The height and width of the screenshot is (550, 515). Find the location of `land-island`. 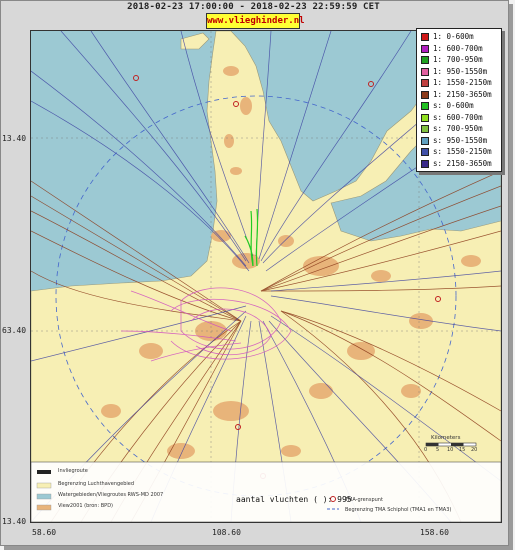

land-island is located at coordinates (195, 41).